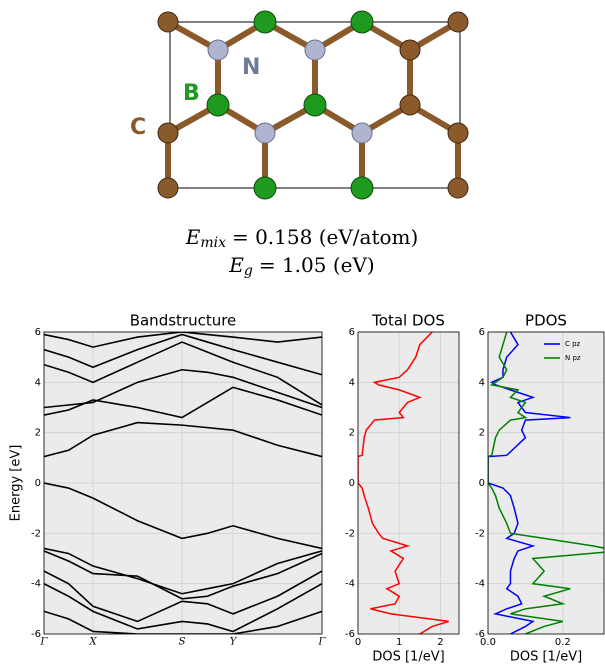  What do you see at coordinates (191, 93) in the screenshot?
I see `atom-label: B` at bounding box center [191, 93].